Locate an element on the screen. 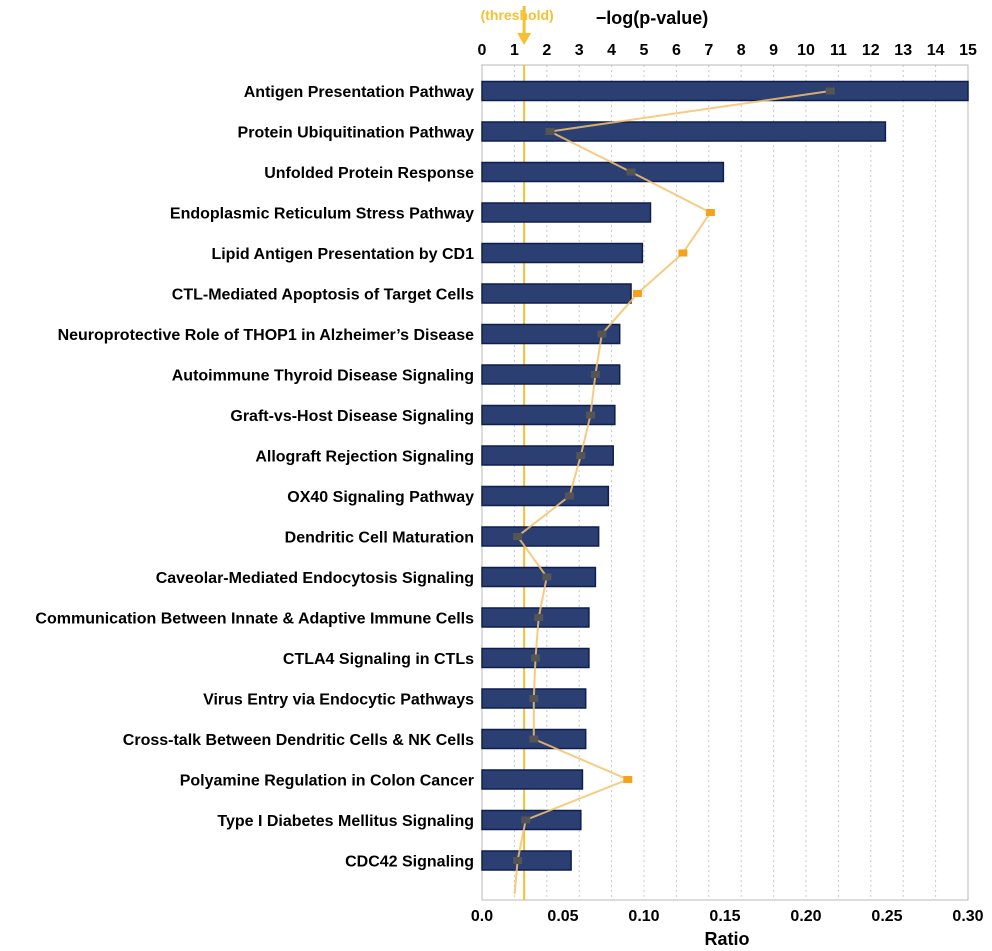 The image size is (992, 951). top-tick-label: 2 is located at coordinates (546, 50).